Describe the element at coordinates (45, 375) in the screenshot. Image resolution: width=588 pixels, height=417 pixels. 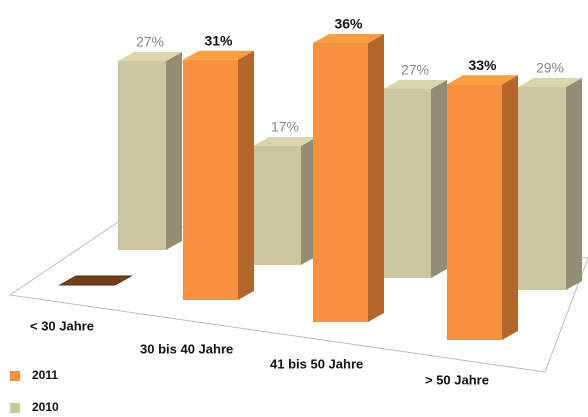
I see `legend-label: 2011` at that location.